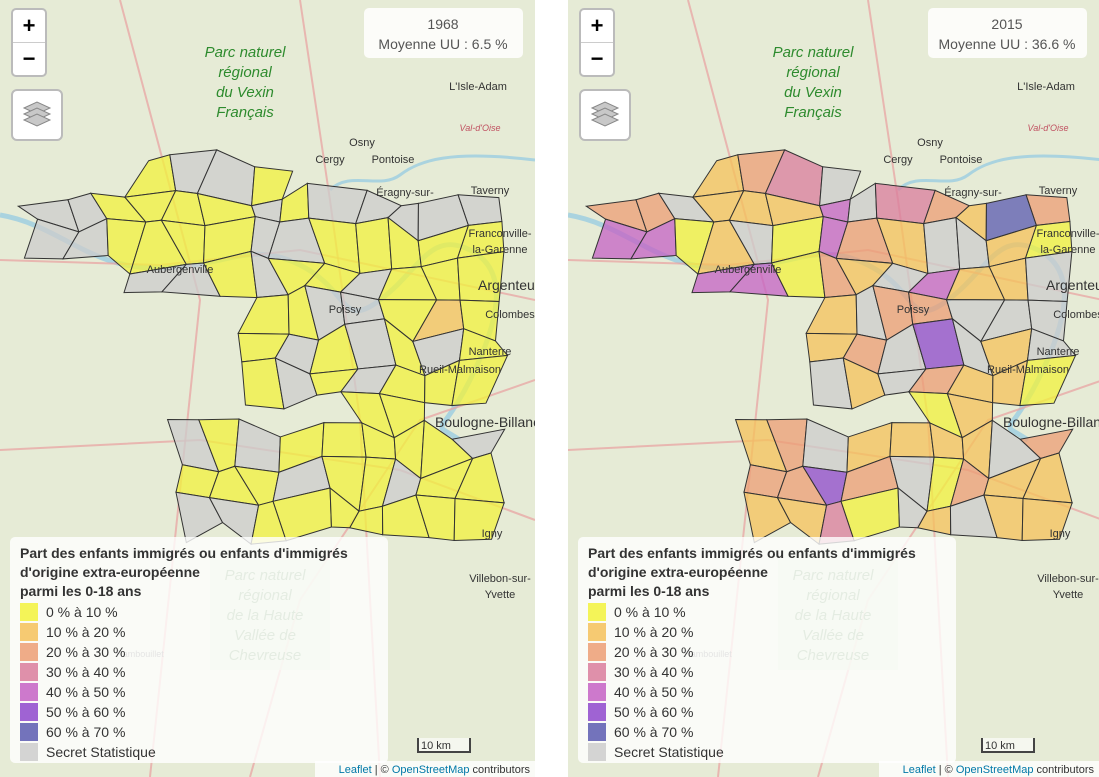 The width and height of the screenshot is (1099, 777). Describe the element at coordinates (1072, 285) in the screenshot. I see `place-label: Argenteuil` at that location.